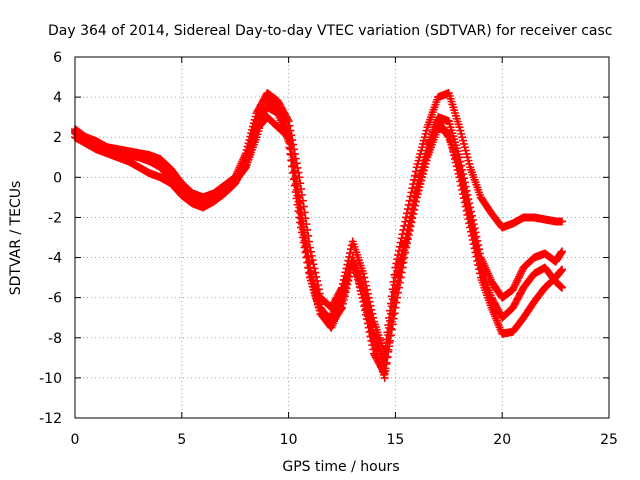 Image resolution: width=640 pixels, height=480 pixels. What do you see at coordinates (181, 440) in the screenshot?
I see `x-tick-label: 5` at bounding box center [181, 440].